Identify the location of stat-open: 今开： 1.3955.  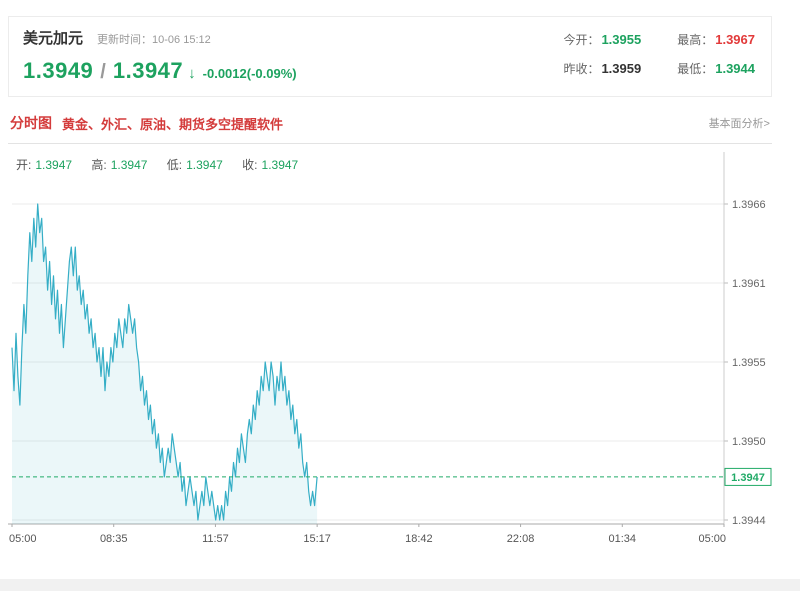
(602, 39).